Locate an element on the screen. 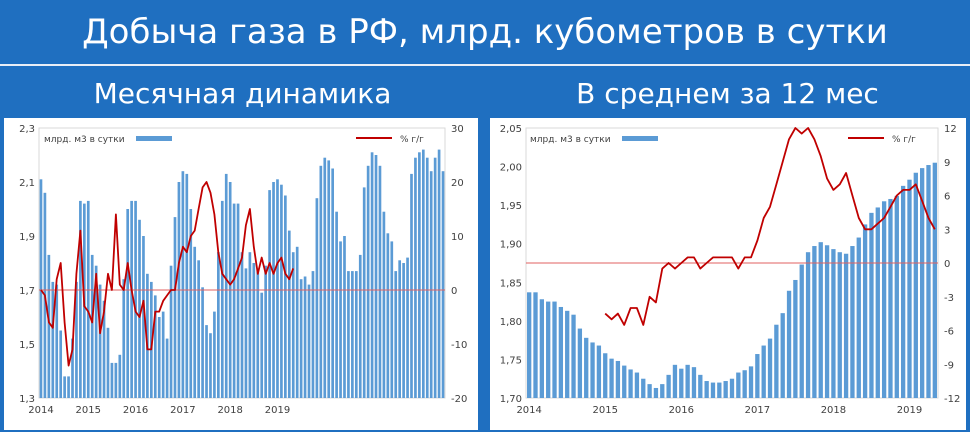  x-tick-label: 2015 is located at coordinates (88, 410).